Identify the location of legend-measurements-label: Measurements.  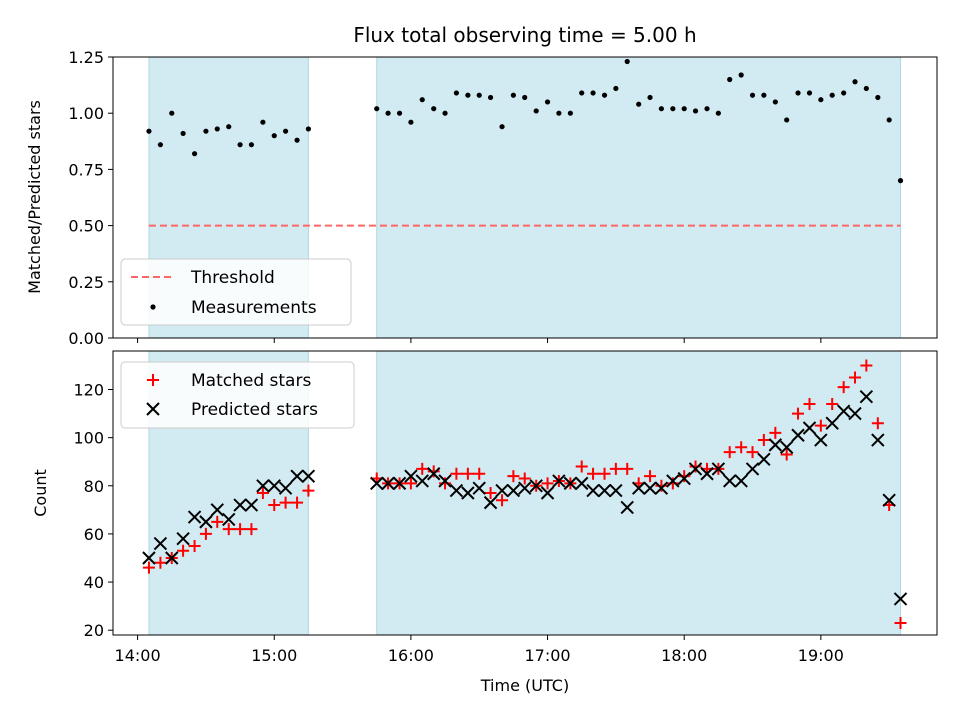
(254, 308).